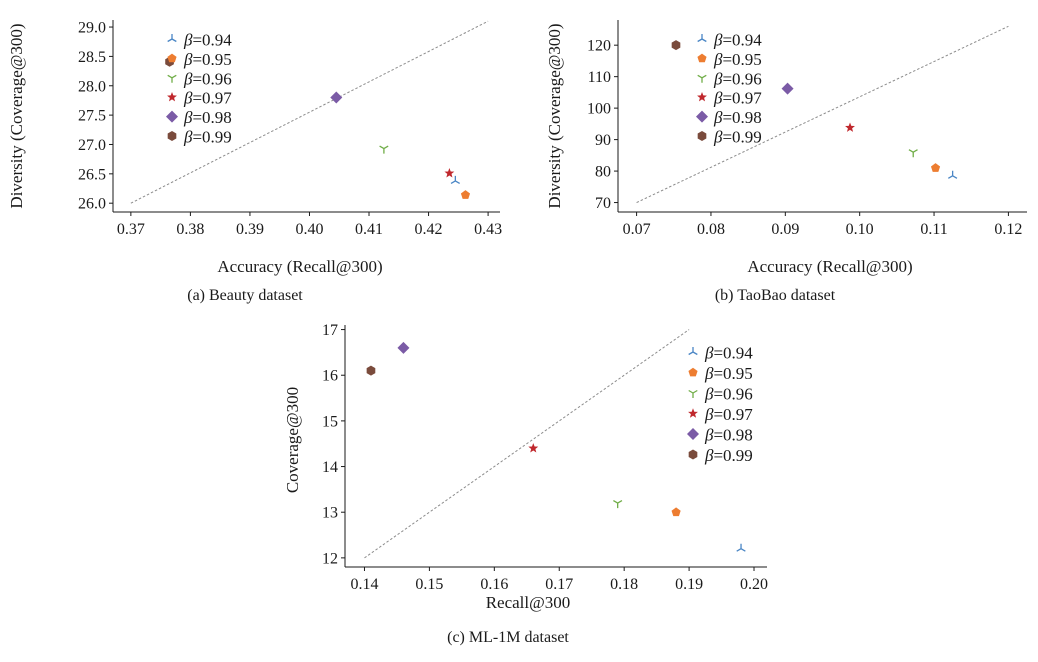 This screenshot has height=662, width=1038. What do you see at coordinates (488, 229) in the screenshot?
I see `x-tick-label: 0.43` at bounding box center [488, 229].